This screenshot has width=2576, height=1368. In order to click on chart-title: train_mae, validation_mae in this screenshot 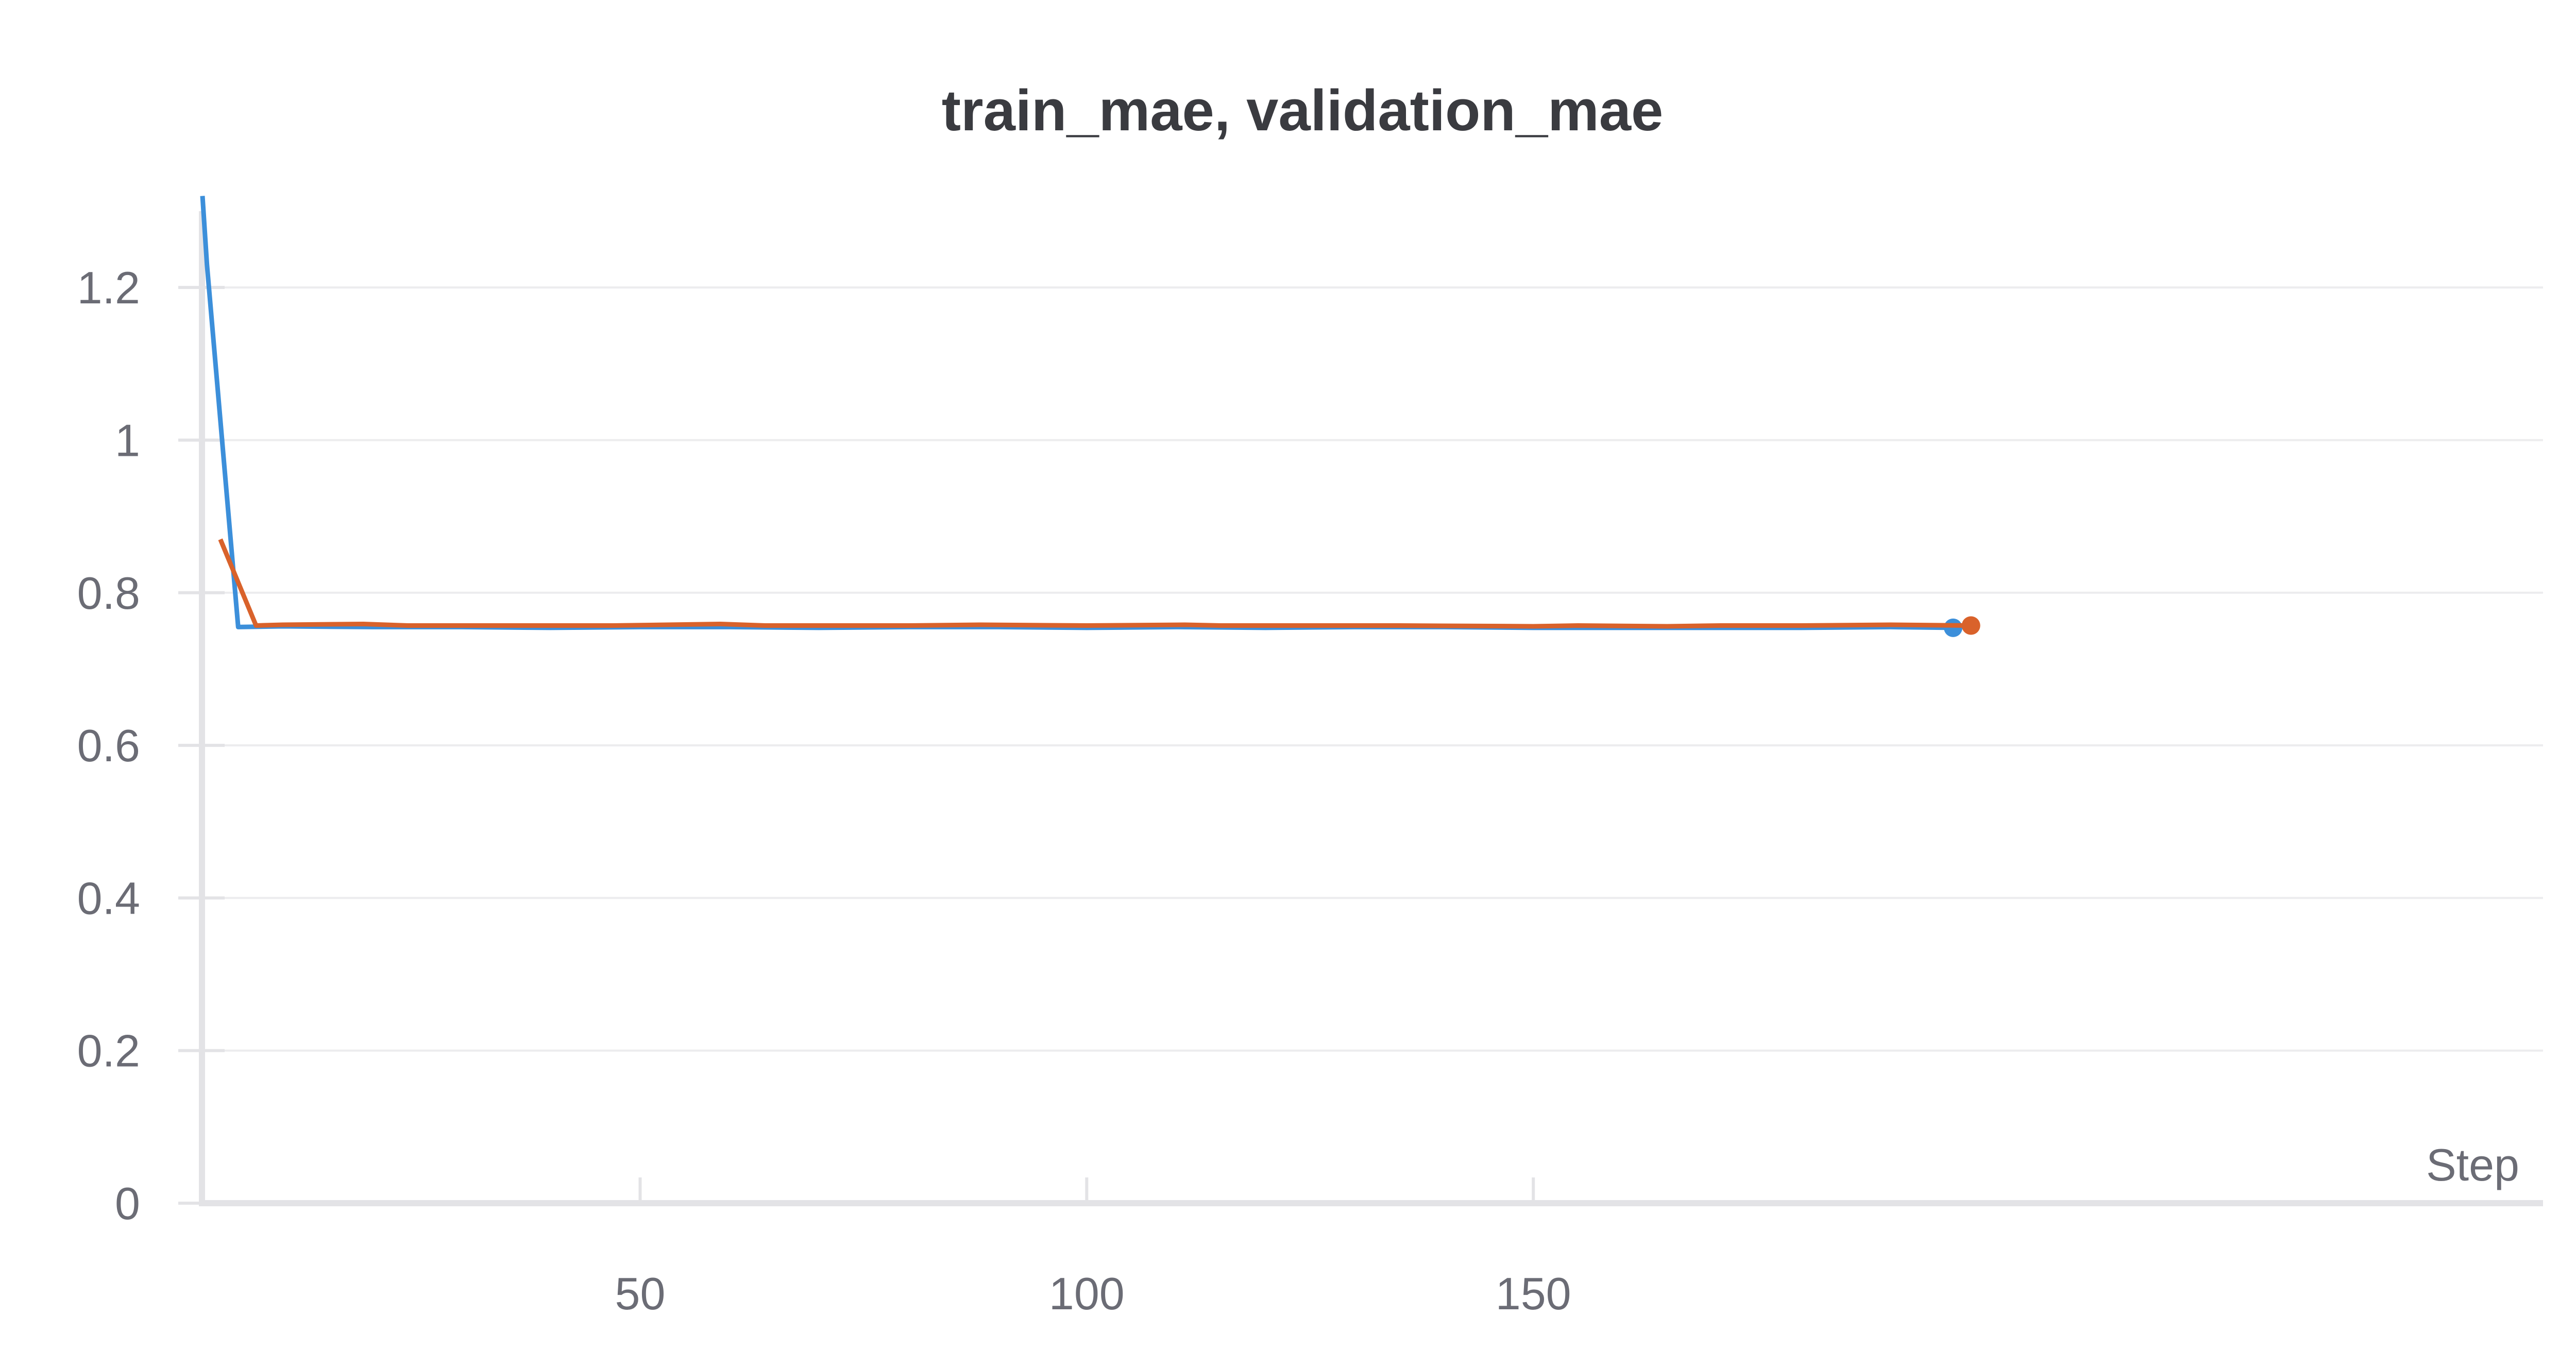, I will do `click(1302, 110)`.